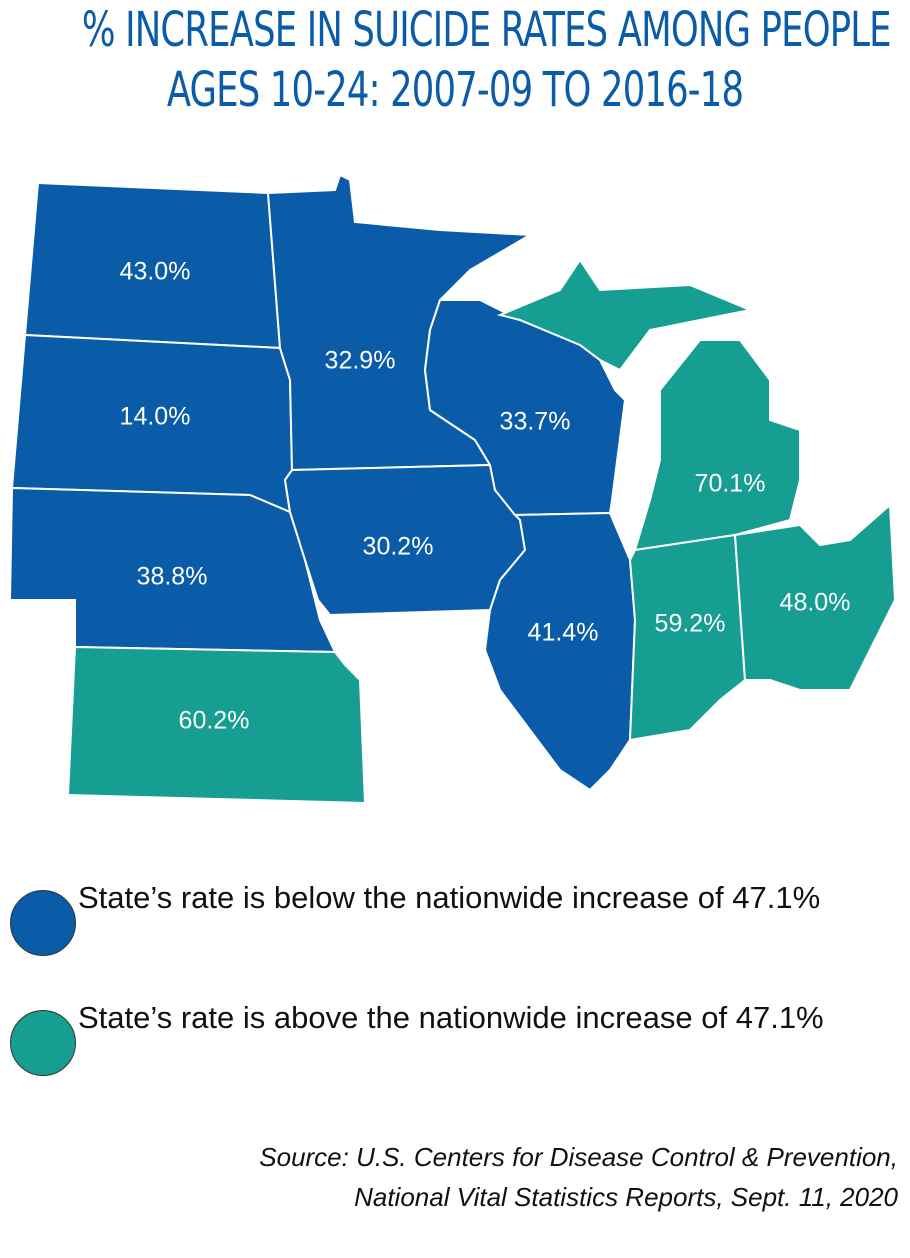  Describe the element at coordinates (455, 90) in the screenshot. I see `title-line: AGES 10-24: 2007-09 TO 2016-18` at that location.